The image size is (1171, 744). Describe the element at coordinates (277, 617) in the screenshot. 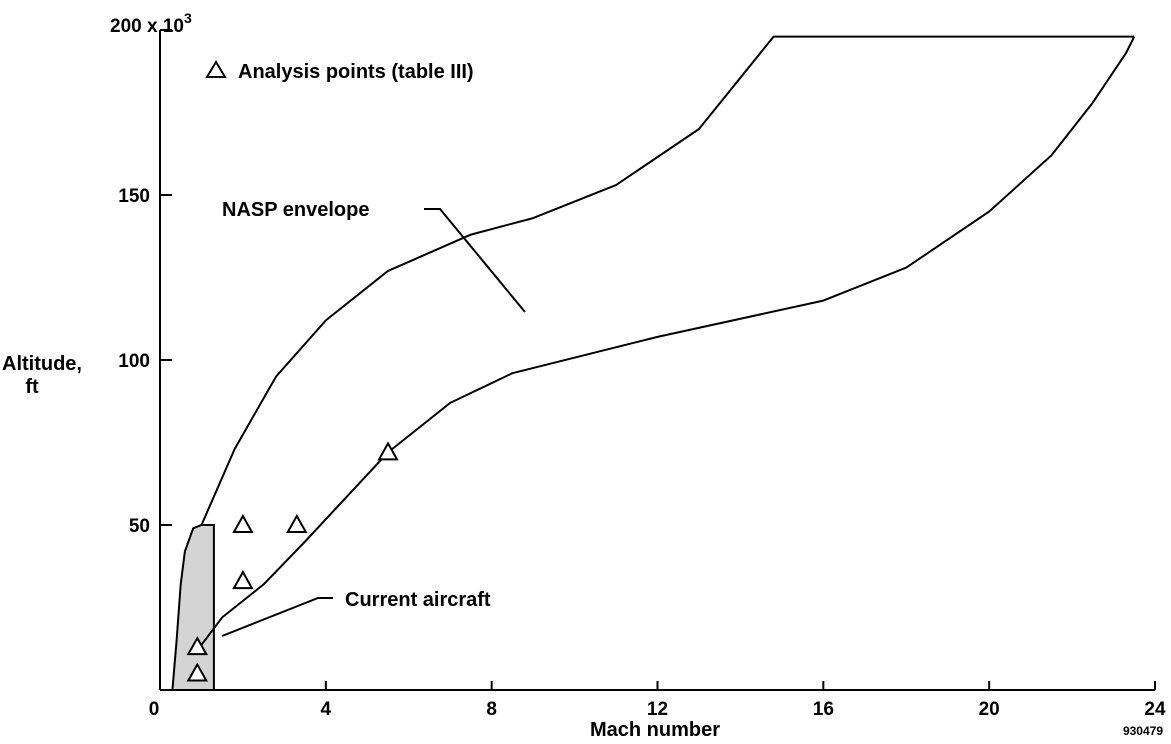

I see `current-aircraft-leader` at that location.